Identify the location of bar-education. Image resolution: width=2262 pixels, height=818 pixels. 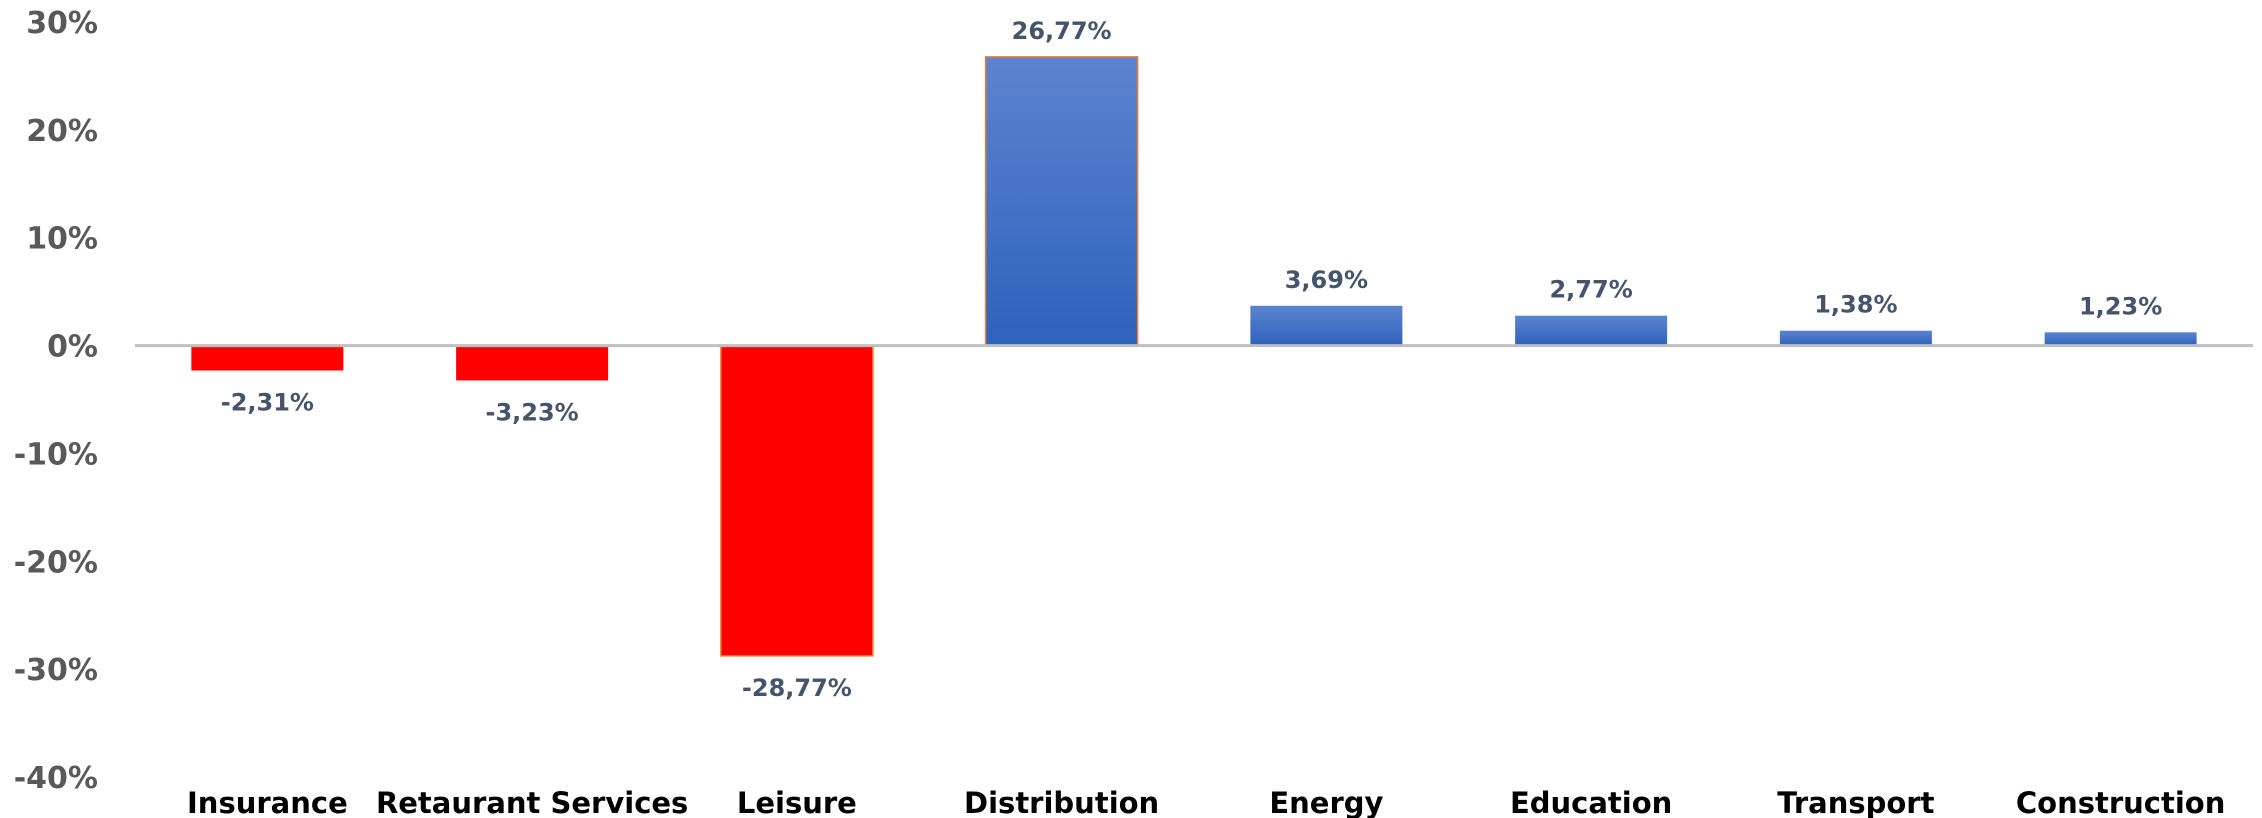
(1591, 330).